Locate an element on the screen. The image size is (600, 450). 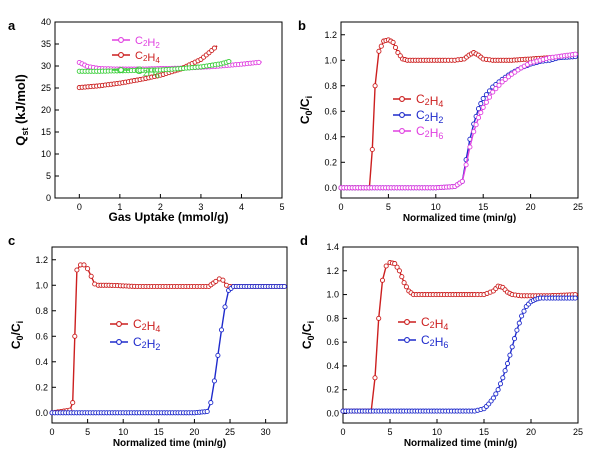
y-tick-label: 5 is located at coordinates (48, 176).